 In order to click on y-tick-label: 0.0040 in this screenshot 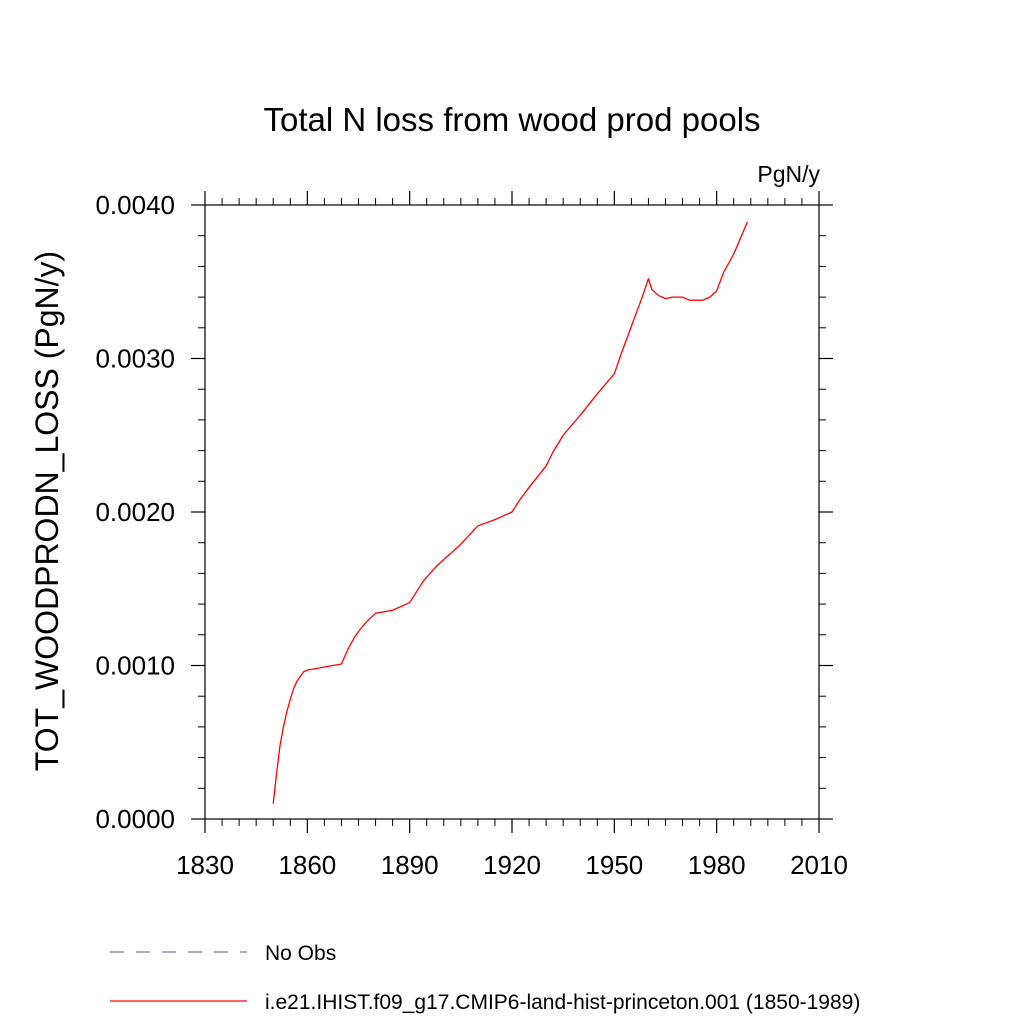, I will do `click(135, 205)`.